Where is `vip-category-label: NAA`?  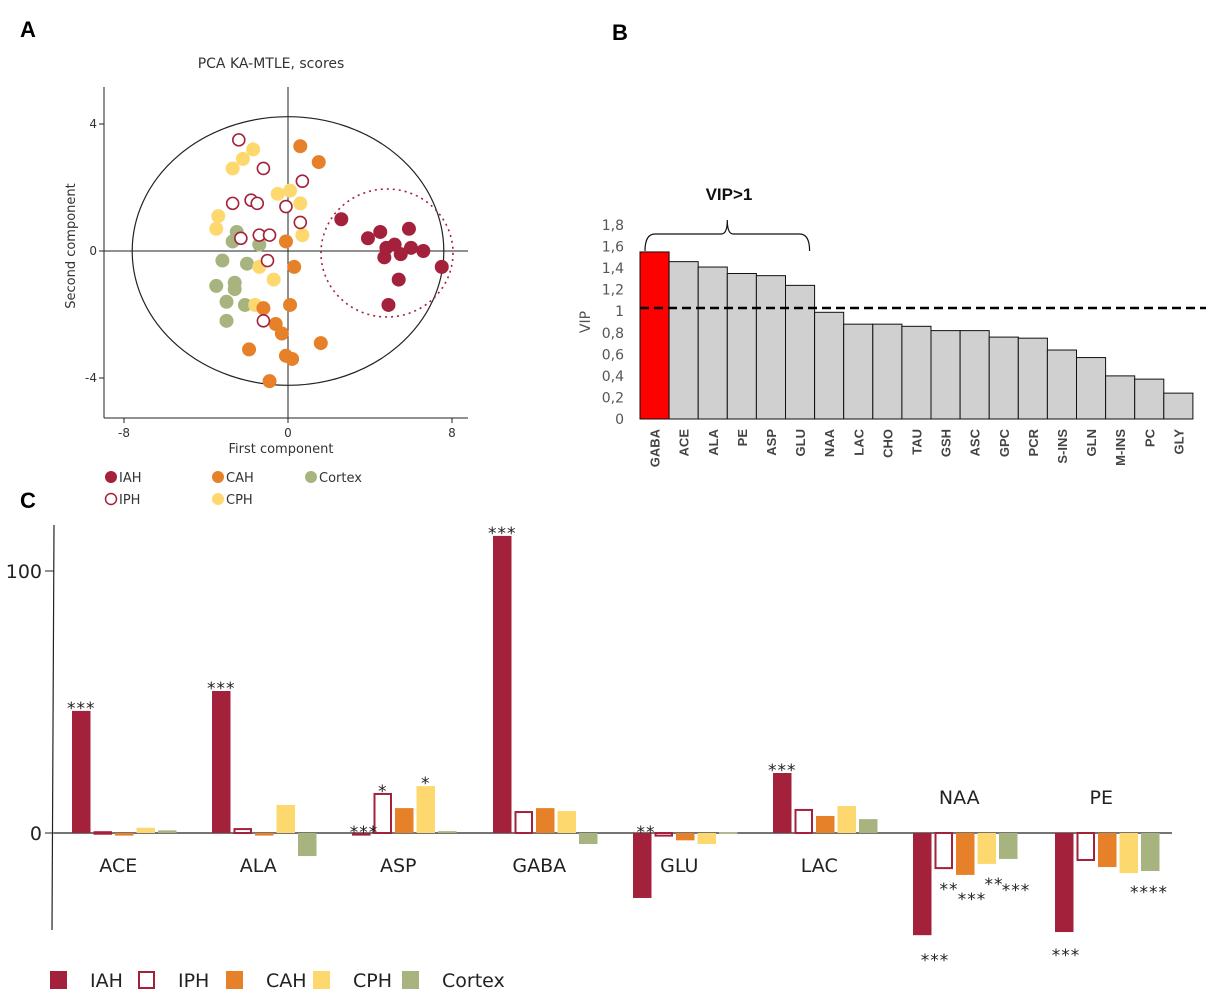 vip-category-label: NAA is located at coordinates (829, 442).